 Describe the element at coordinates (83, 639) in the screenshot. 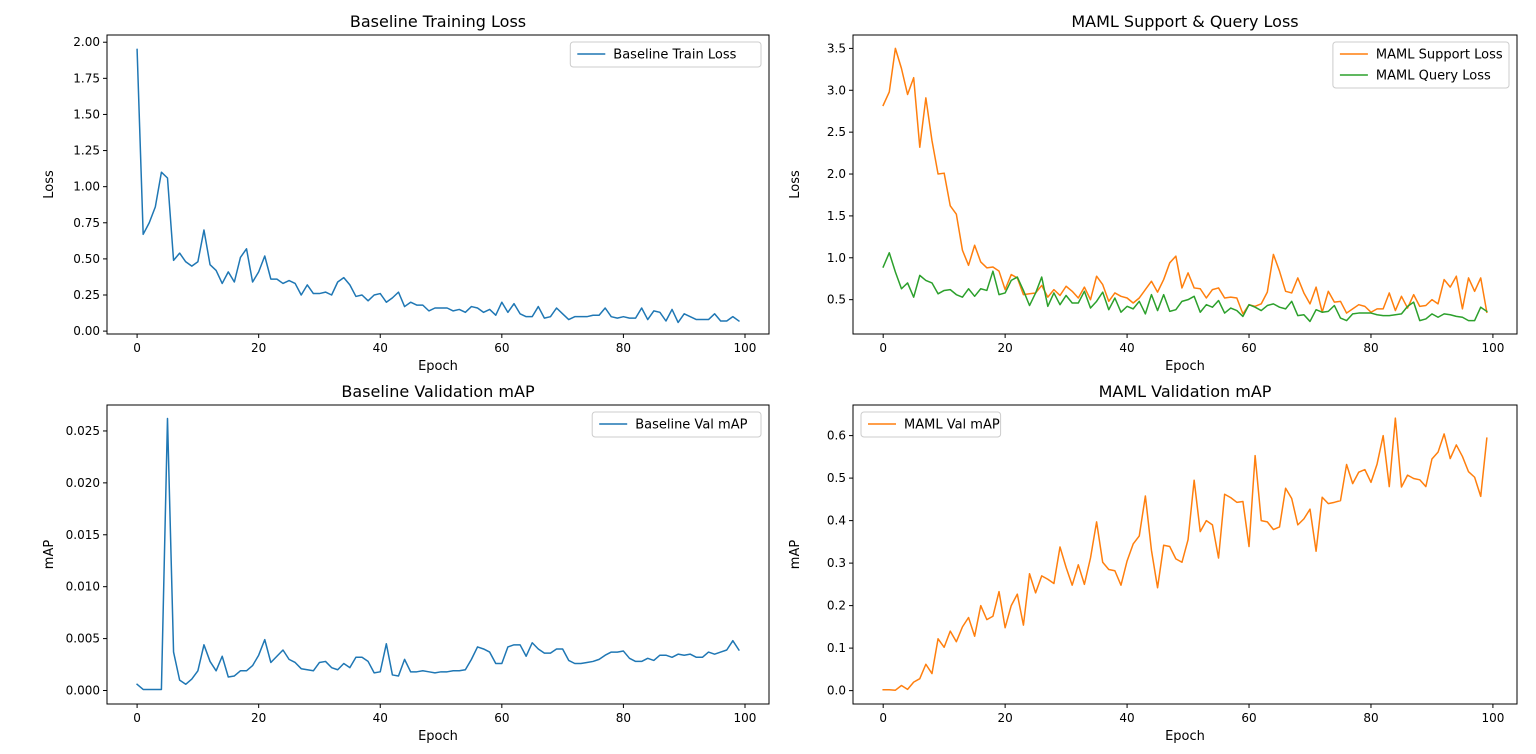

I see `y-tick-label: 0.005` at that location.